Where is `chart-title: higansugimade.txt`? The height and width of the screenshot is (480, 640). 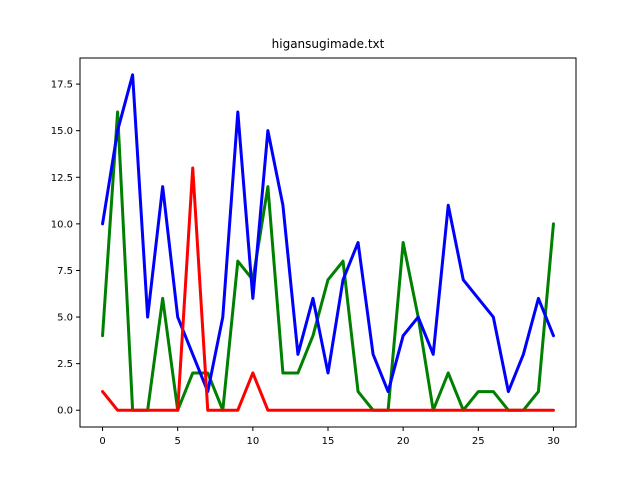 chart-title: higansugimade.txt is located at coordinates (328, 44).